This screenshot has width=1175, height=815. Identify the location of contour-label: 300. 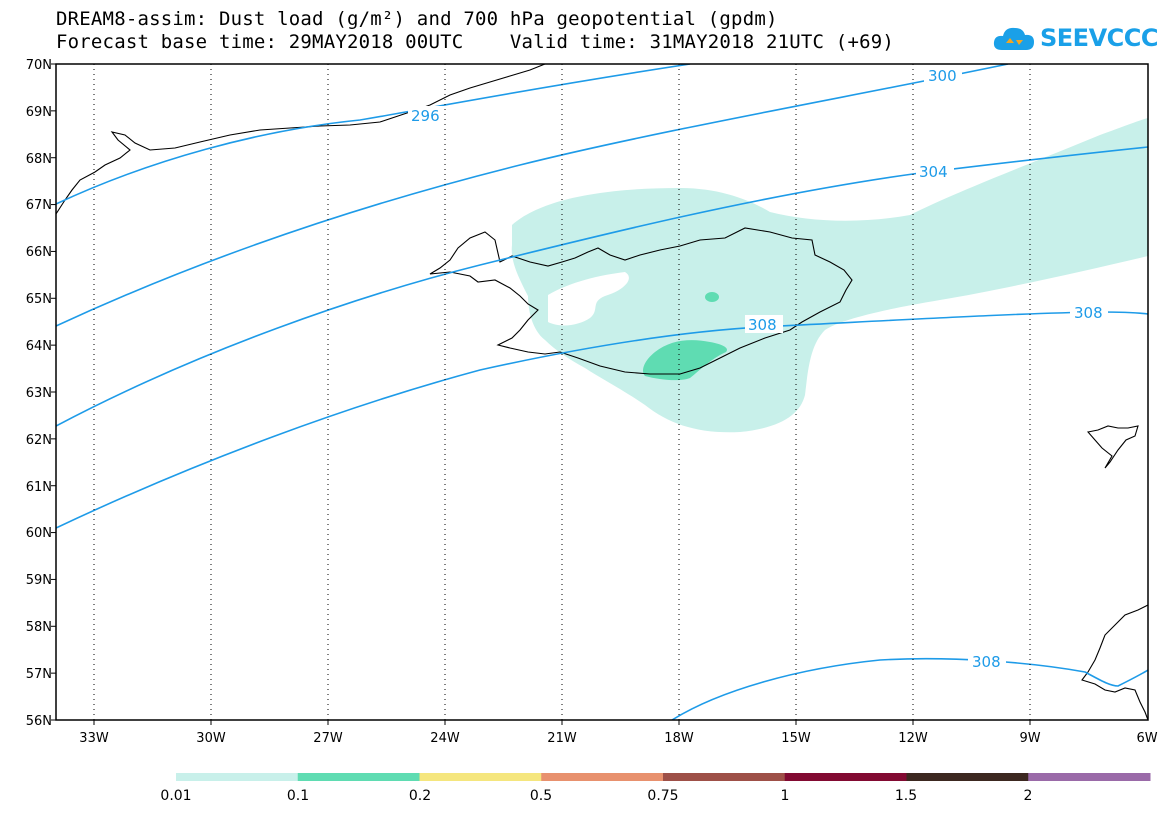
(942, 76).